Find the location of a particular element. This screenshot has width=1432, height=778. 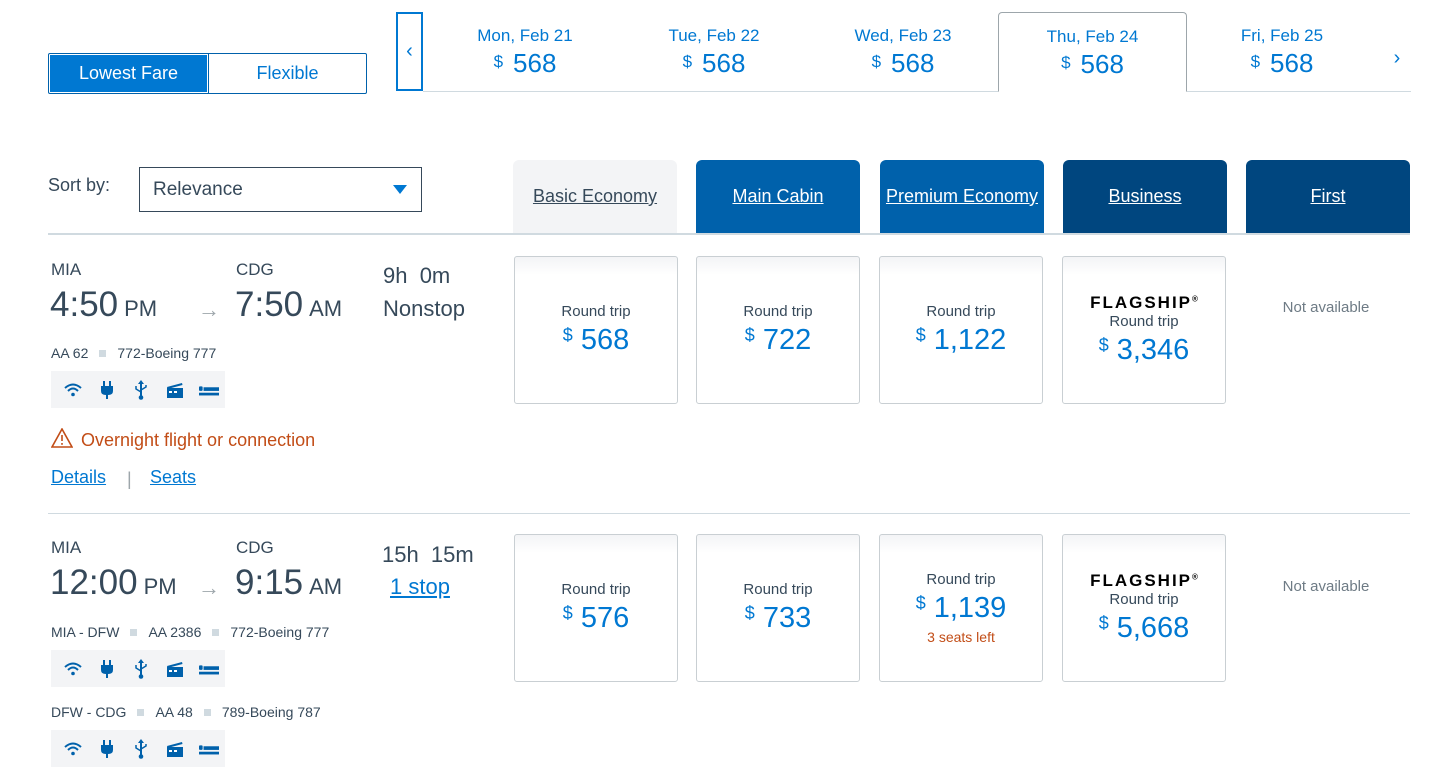

segment-meta: MIA - DFW AA 2386 772-Boeing 777 is located at coordinates (190, 632).